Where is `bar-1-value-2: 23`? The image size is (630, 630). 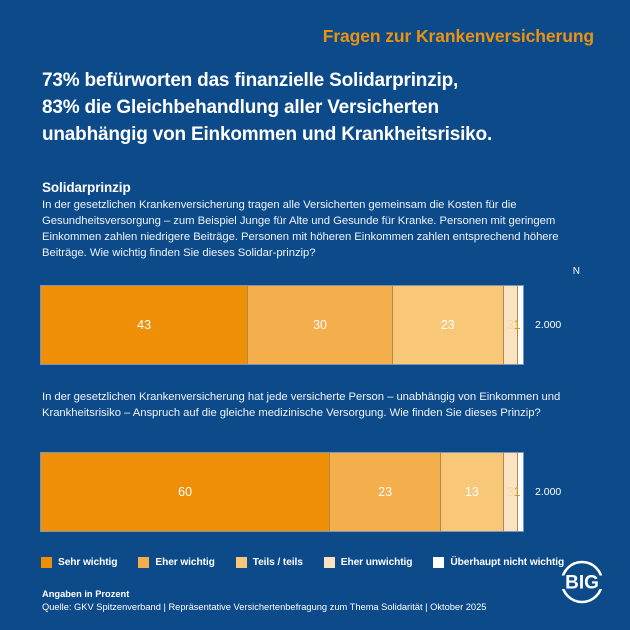
bar-1-value-2: 23 is located at coordinates (447, 325).